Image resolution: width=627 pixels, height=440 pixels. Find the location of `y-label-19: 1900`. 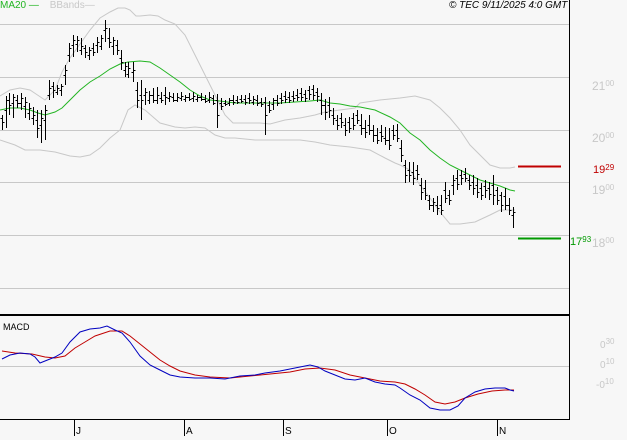

y-label-19: 1900 is located at coordinates (603, 190).